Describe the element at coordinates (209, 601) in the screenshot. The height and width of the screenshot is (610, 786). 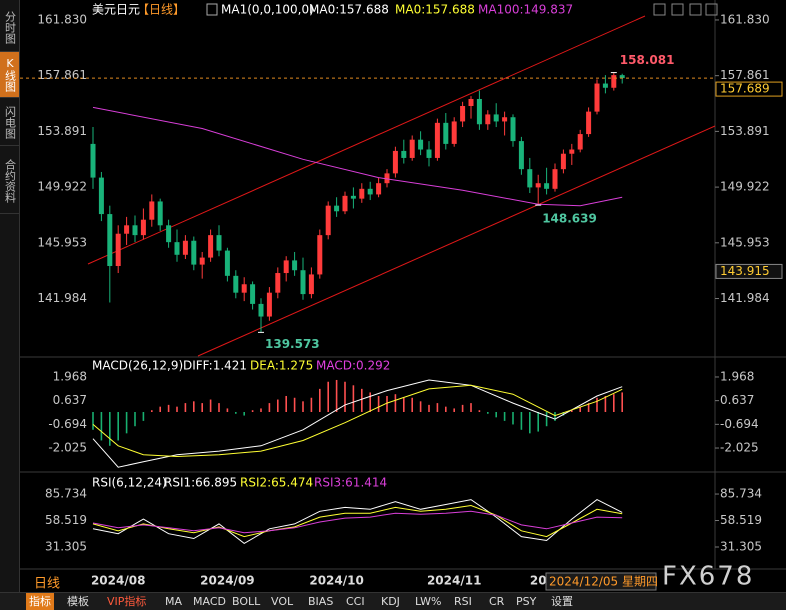
I see `toolbar-button: MACD` at that location.